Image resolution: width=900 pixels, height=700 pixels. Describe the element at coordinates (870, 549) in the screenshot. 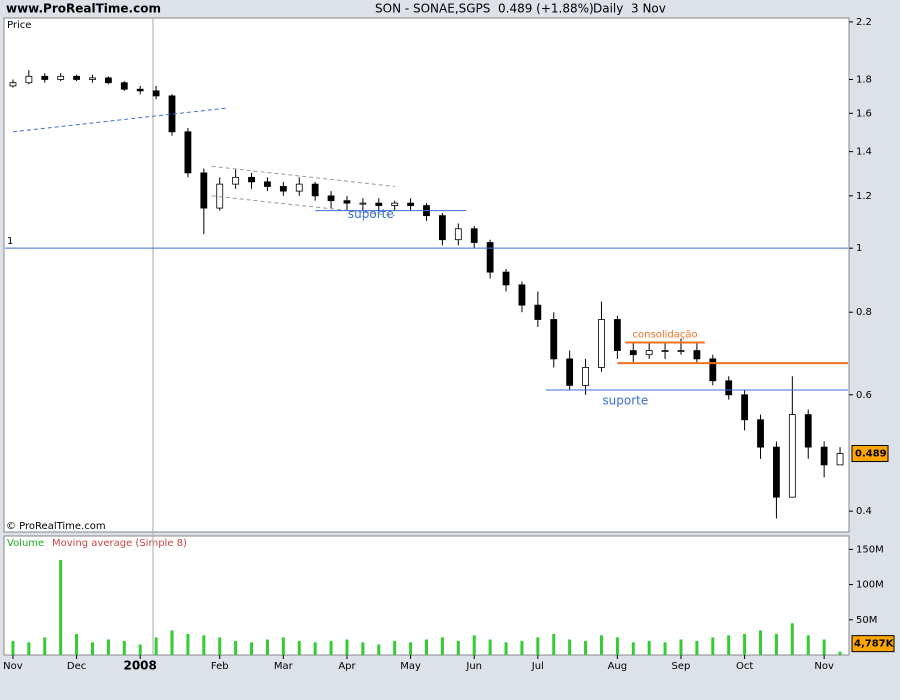

I see `y-tick-label: 150M` at that location.